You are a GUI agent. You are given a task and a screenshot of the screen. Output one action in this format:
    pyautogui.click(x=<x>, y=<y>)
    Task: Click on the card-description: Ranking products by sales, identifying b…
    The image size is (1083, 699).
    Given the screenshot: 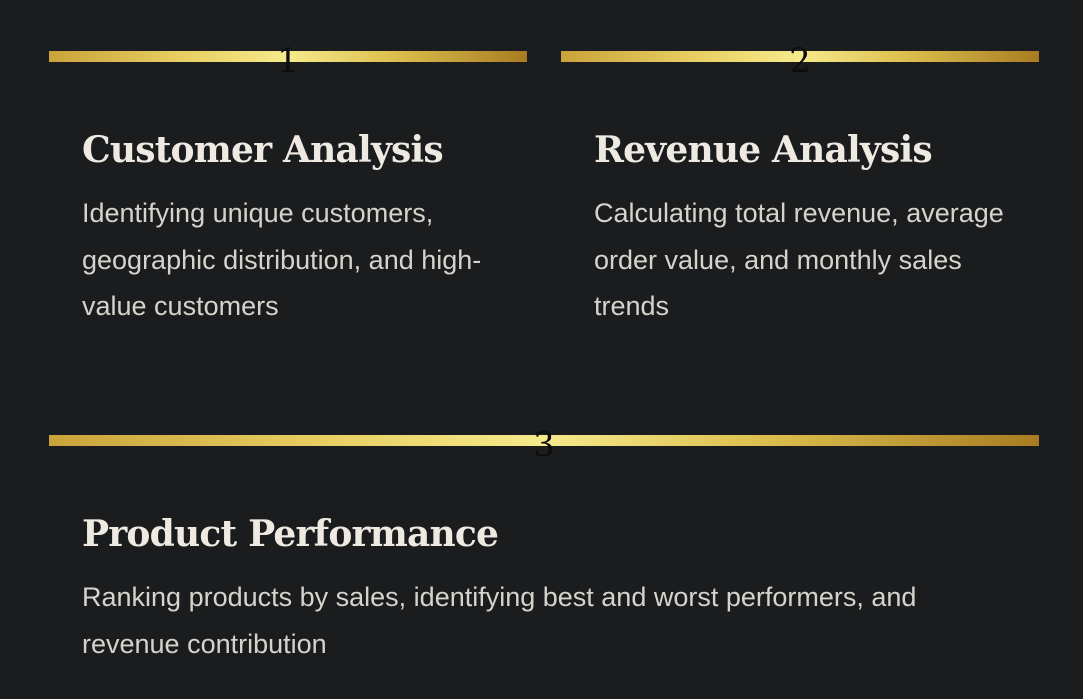 What is the action you would take?
    pyautogui.click(x=499, y=620)
    